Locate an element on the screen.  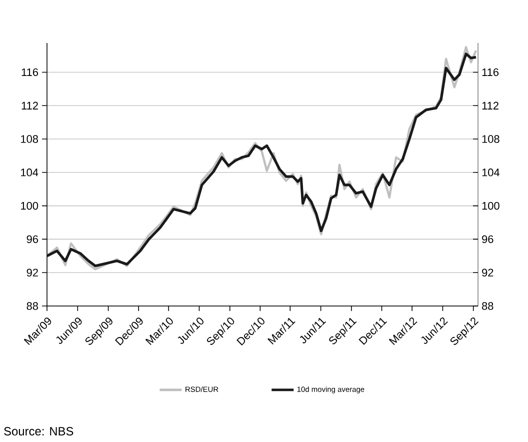
y2-tick-label: 100 is located at coordinates (491, 206).